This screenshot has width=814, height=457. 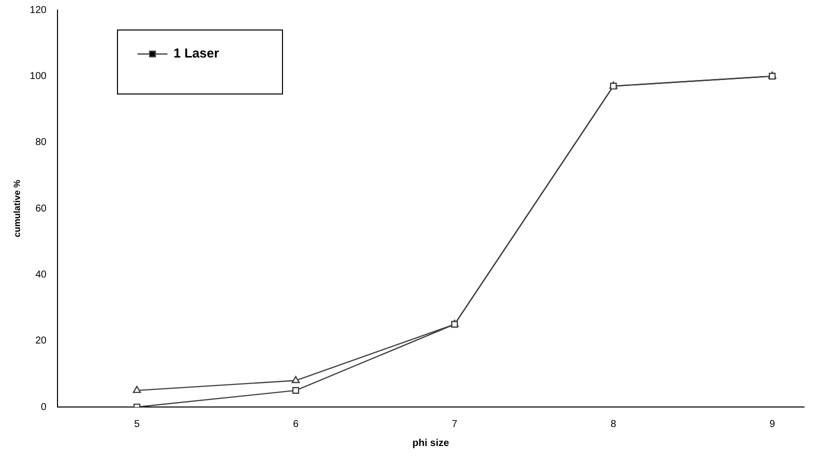 I want to click on x-tick-label: 5, so click(x=137, y=424).